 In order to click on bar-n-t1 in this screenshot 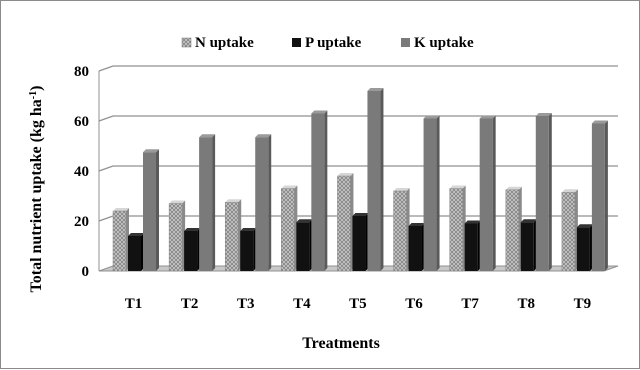, I will do `click(120, 240)`.